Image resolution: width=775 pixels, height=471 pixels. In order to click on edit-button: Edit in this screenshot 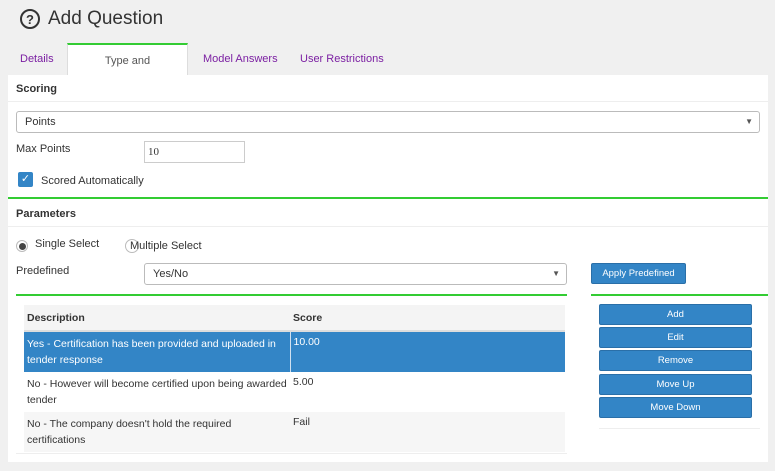, I will do `click(675, 337)`.